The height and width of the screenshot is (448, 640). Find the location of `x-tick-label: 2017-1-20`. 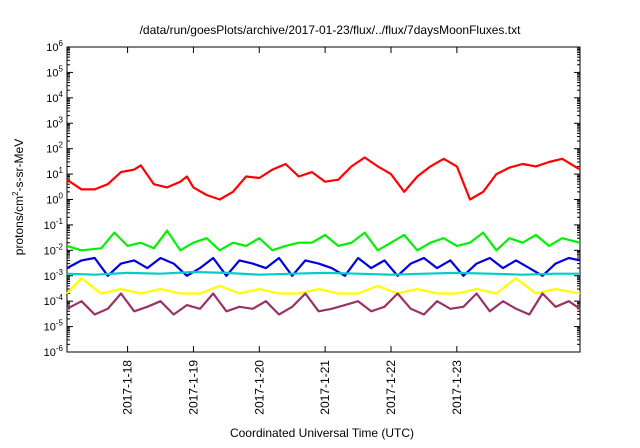

x-tick-label: 2017-1-20 is located at coordinates (259, 387).